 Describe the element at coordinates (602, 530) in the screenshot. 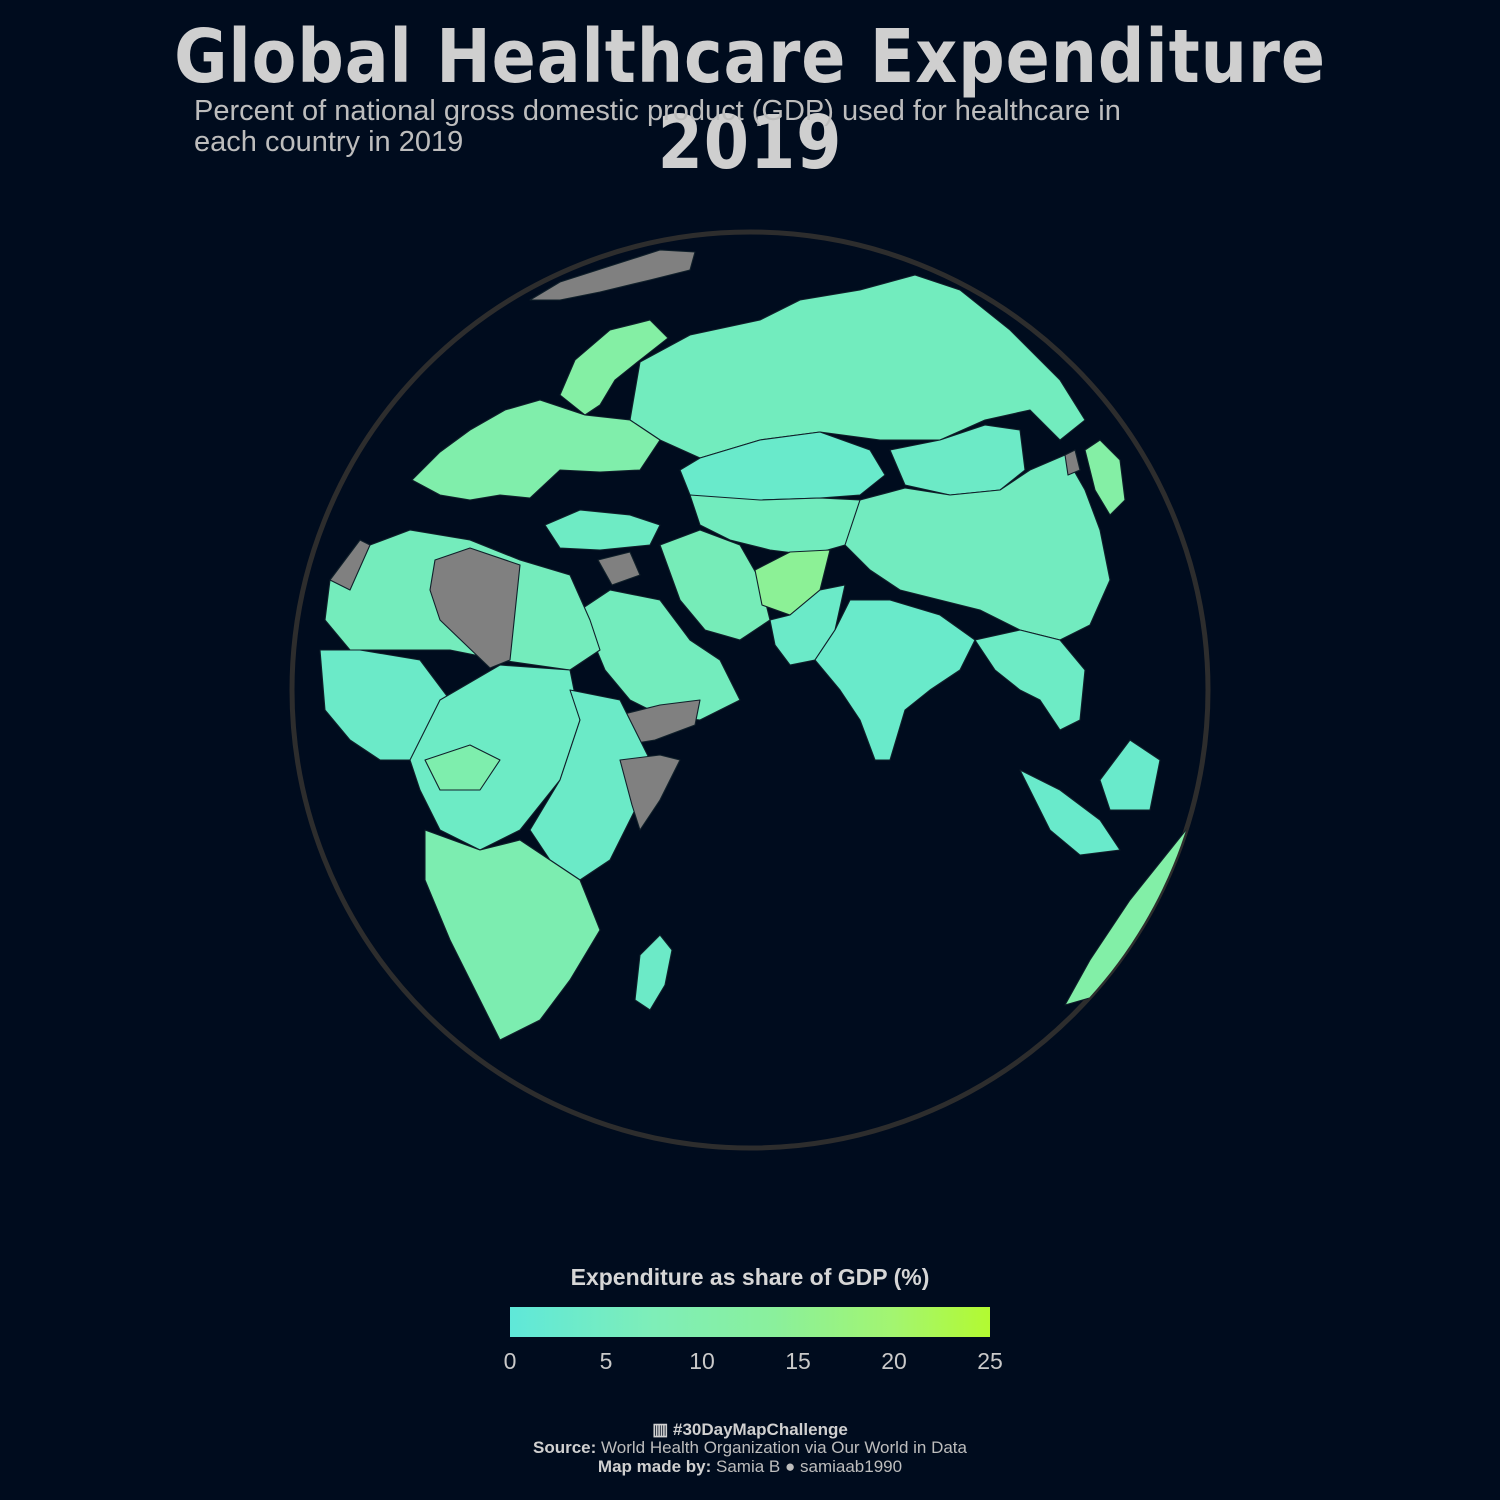

I see `region-turkey` at that location.